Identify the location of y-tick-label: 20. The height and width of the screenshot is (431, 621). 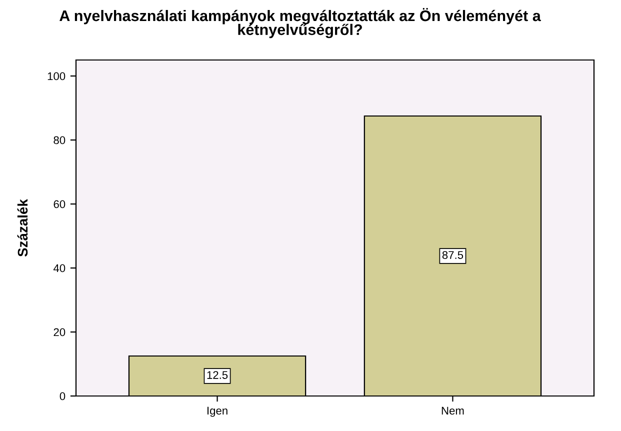
(60, 332).